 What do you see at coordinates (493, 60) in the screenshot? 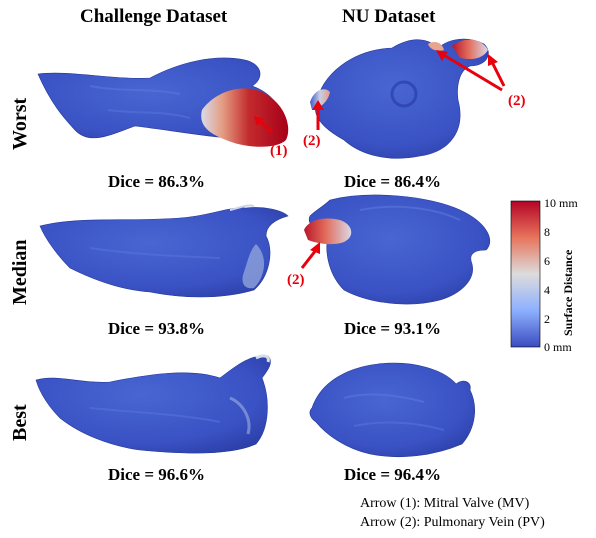
I see `arrow-2b-head` at bounding box center [493, 60].